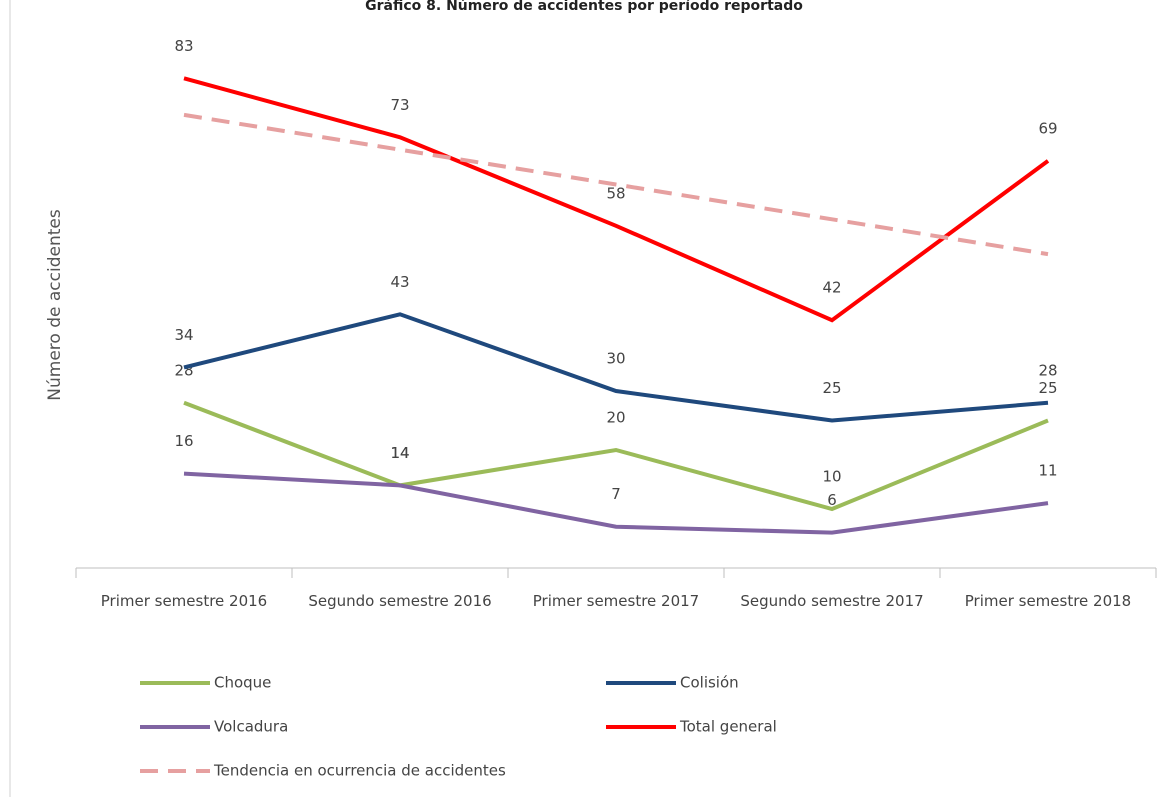 The width and height of the screenshot is (1168, 797). Describe the element at coordinates (183, 441) in the screenshot. I see `data-label: 16` at that location.